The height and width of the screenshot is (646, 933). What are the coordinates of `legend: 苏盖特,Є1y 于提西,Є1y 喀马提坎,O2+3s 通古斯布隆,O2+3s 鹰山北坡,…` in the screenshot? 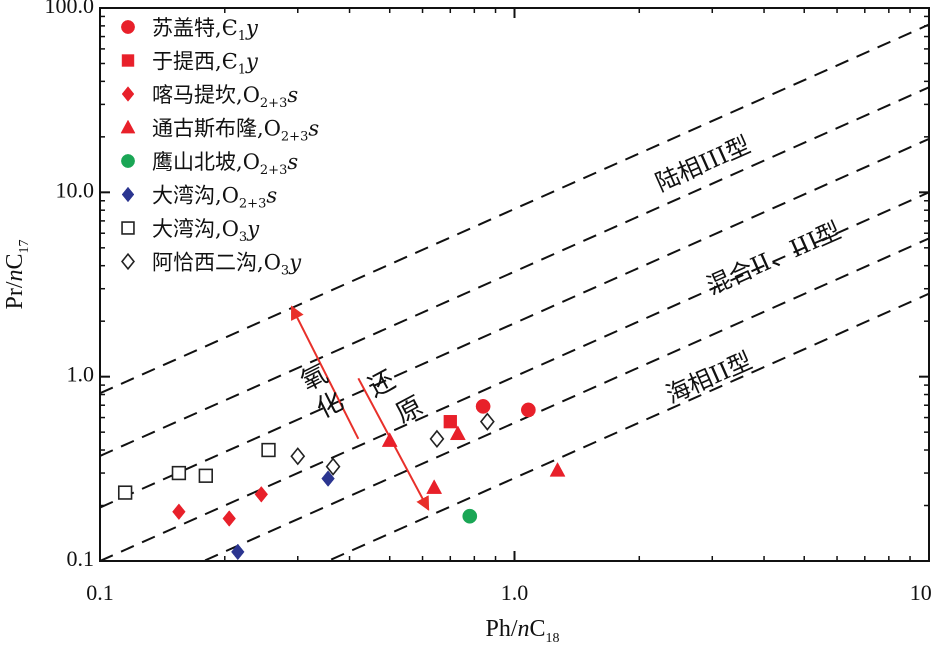 It's located at (219, 147).